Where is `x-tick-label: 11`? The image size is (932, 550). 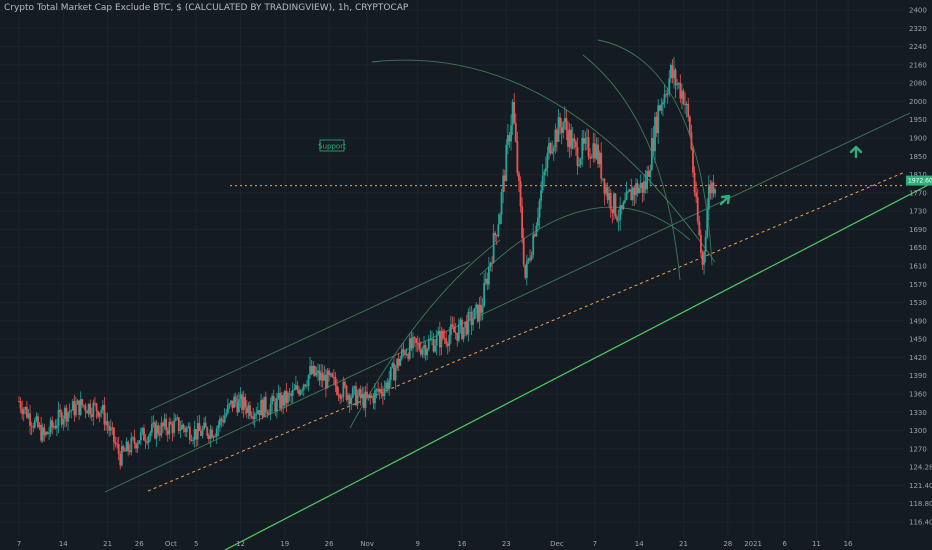
x-tick-label: 11 is located at coordinates (816, 544).